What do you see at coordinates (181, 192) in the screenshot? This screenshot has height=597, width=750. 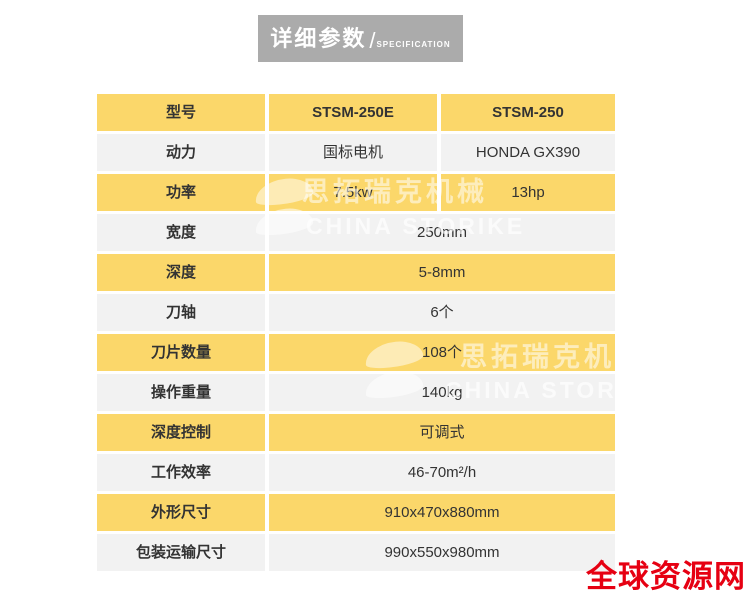 I see `row-label: 功率` at bounding box center [181, 192].